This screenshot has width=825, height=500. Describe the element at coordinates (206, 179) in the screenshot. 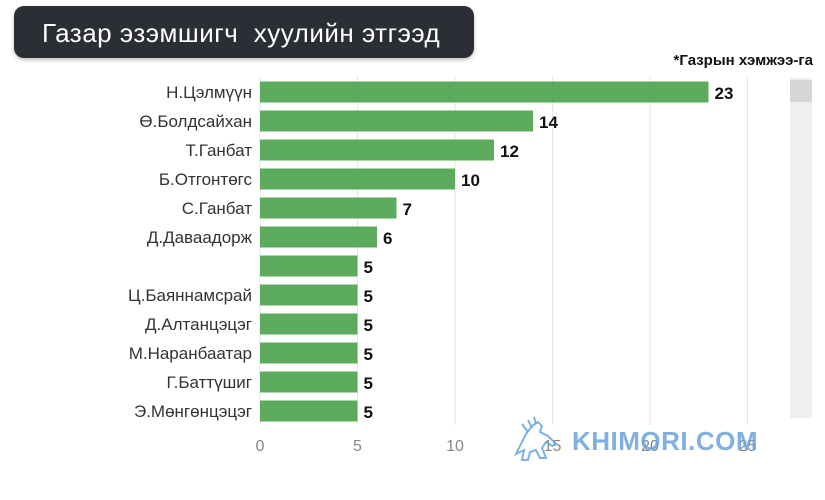

I see `category-label: Б.Отгонтөгс` at that location.